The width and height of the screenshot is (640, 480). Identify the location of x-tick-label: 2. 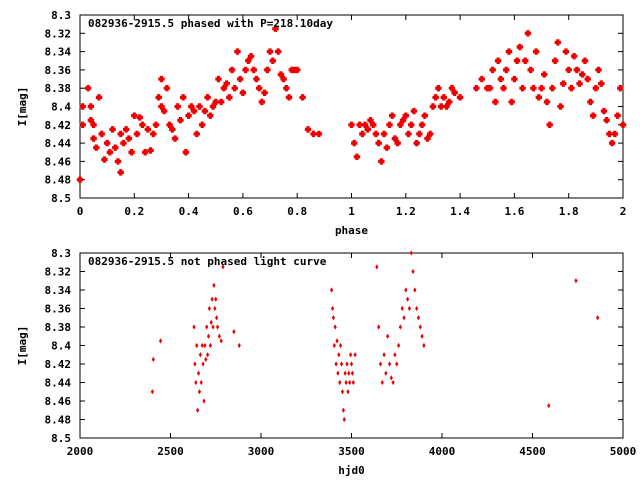
(623, 211).